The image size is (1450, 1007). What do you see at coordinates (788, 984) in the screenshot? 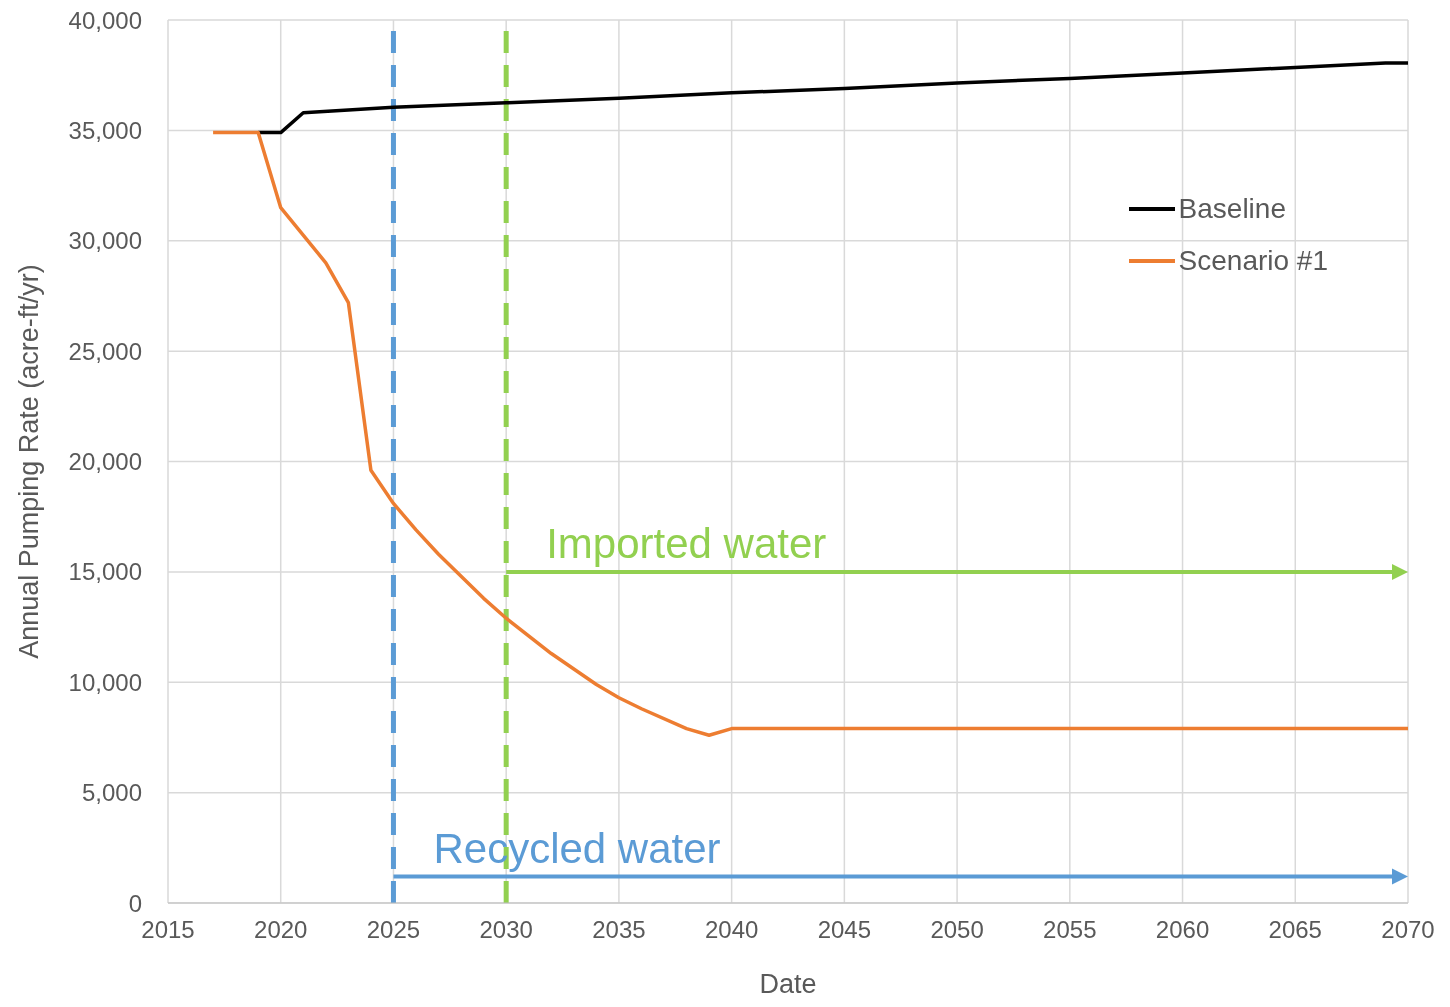
I see `x-axis-title: Date` at bounding box center [788, 984].